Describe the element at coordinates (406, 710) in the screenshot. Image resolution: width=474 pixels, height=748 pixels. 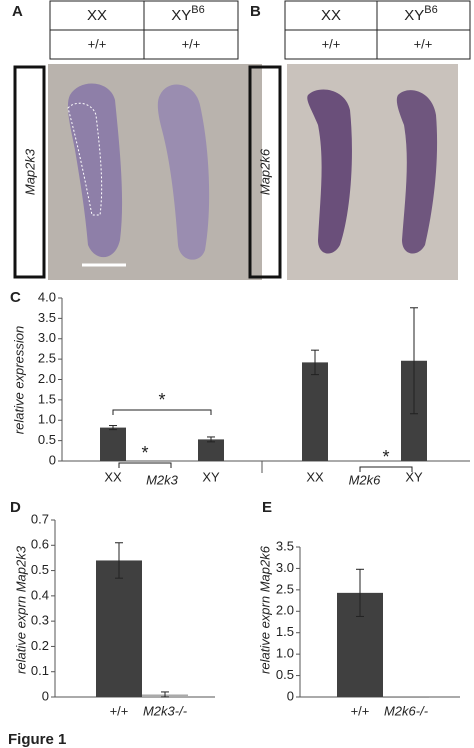
I see `x-tick-label: M2k6-/-` at that location.